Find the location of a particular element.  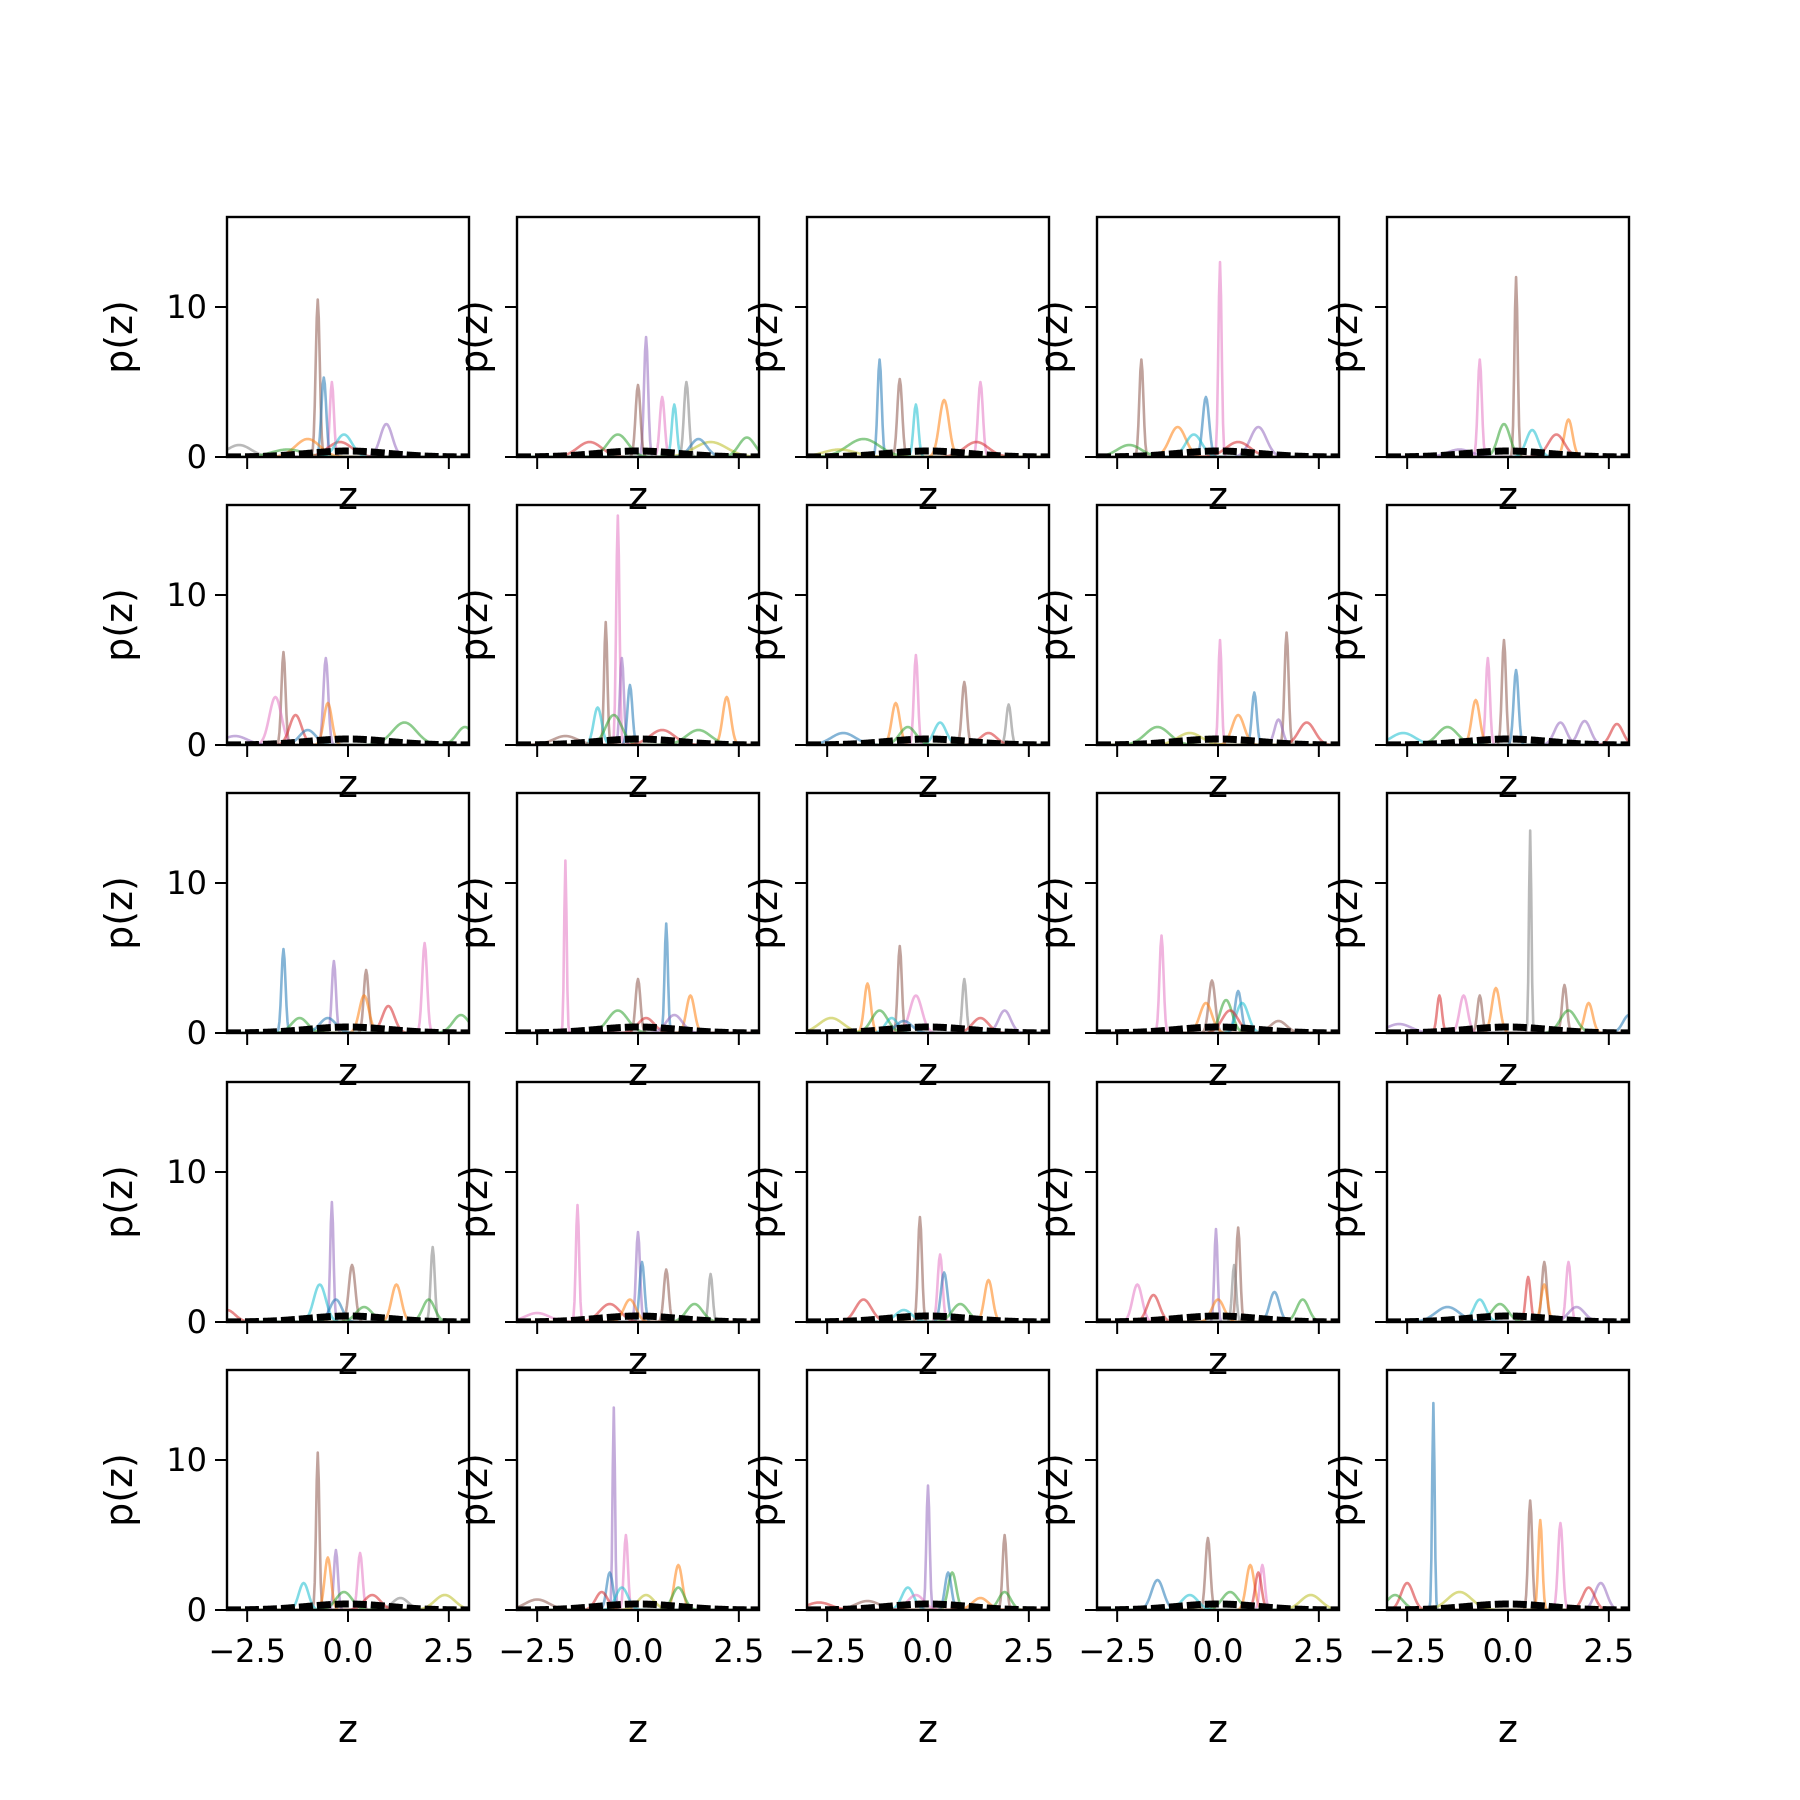

subplot-r5-c1: 0 10 −2.5 0.0 2.5 z p(z) is located at coordinates (285, 1559).